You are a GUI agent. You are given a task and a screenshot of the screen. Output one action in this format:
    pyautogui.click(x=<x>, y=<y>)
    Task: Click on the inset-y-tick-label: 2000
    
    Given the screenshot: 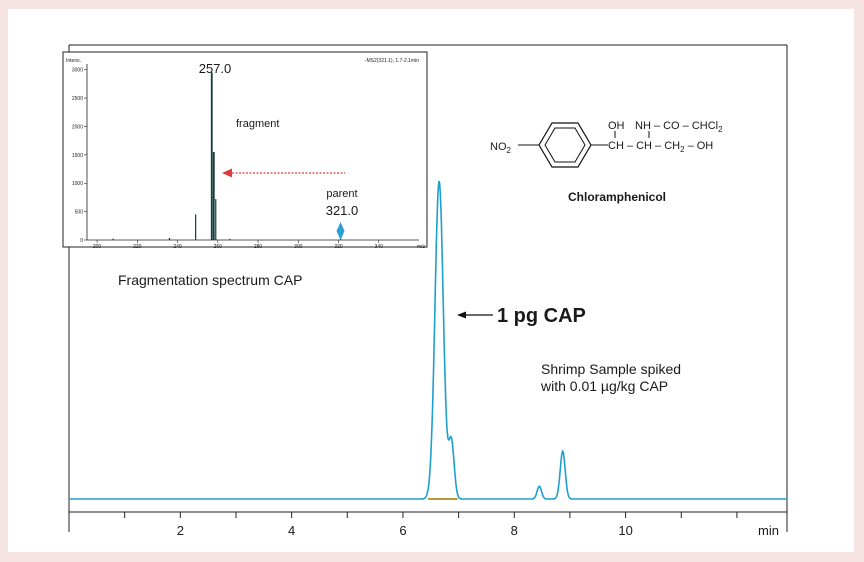 What is the action you would take?
    pyautogui.click(x=77, y=127)
    